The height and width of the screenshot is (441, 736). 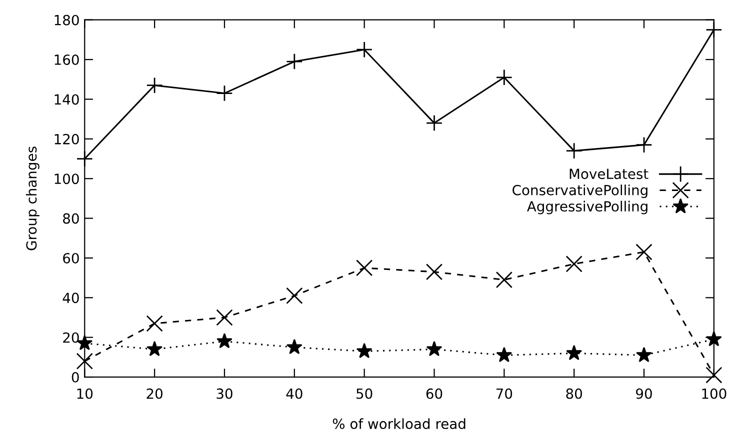 I want to click on legend-label: MoveLatest, so click(x=609, y=174).